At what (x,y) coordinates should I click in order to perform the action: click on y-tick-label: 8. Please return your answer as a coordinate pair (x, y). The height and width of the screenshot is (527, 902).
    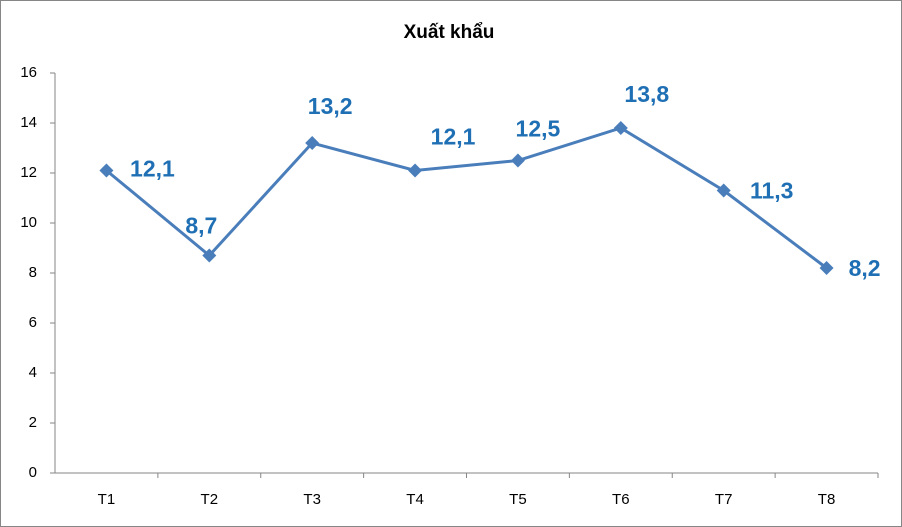
    Looking at the image, I should click on (33, 272).